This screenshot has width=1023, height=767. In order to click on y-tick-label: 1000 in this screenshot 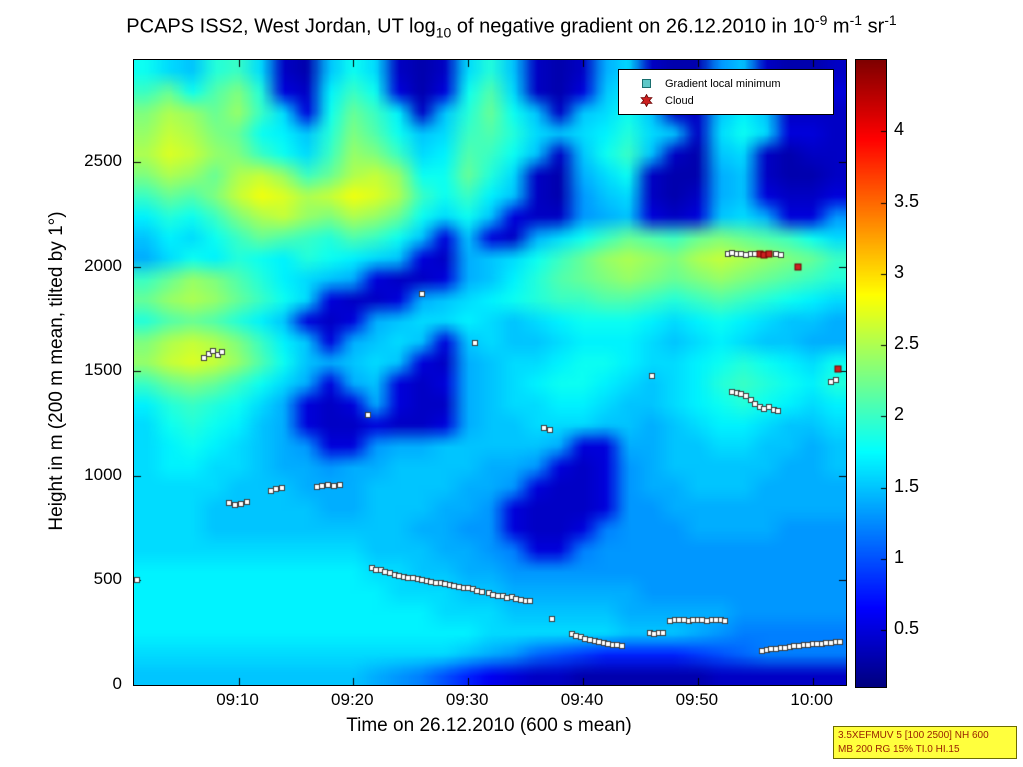, I will do `click(103, 474)`.